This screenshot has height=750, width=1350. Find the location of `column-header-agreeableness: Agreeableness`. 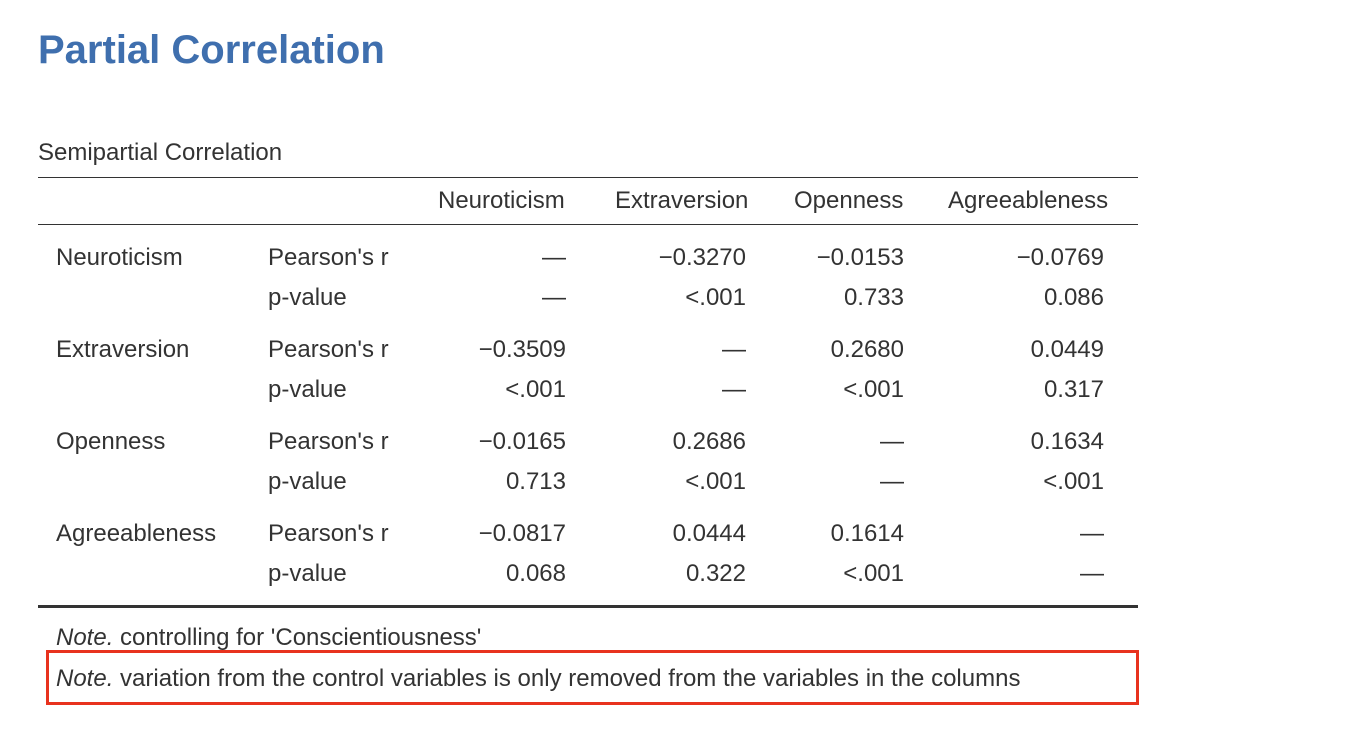

column-header-agreeableness: Agreeableness is located at coordinates (1028, 200).